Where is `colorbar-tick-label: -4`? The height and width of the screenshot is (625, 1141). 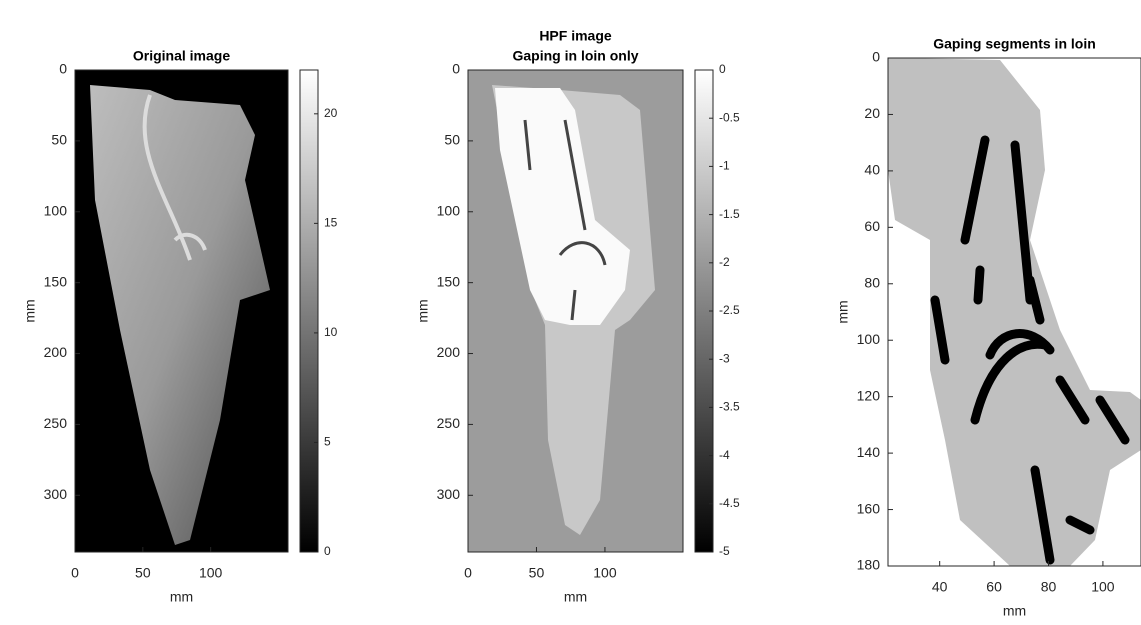
colorbar-tick-label: -4 is located at coordinates (724, 455).